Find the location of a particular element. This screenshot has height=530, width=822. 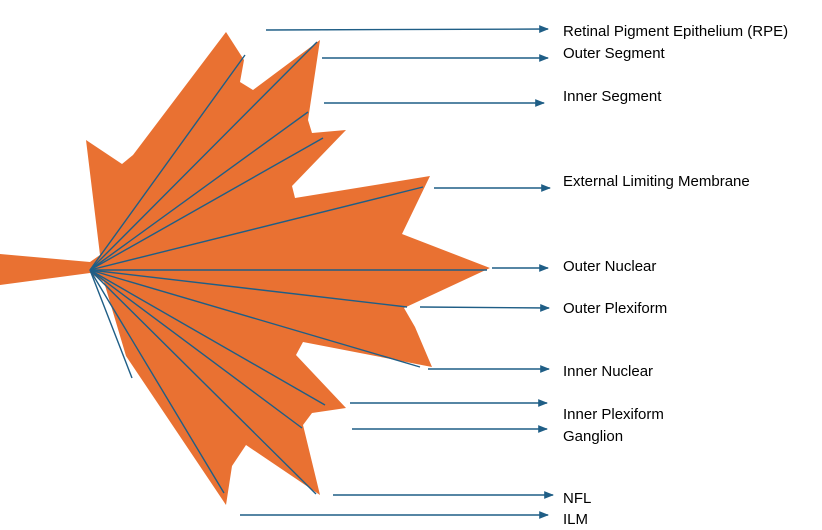

label-rpe: Retinal Pigment Epithelium (RPE) is located at coordinates (675, 31).